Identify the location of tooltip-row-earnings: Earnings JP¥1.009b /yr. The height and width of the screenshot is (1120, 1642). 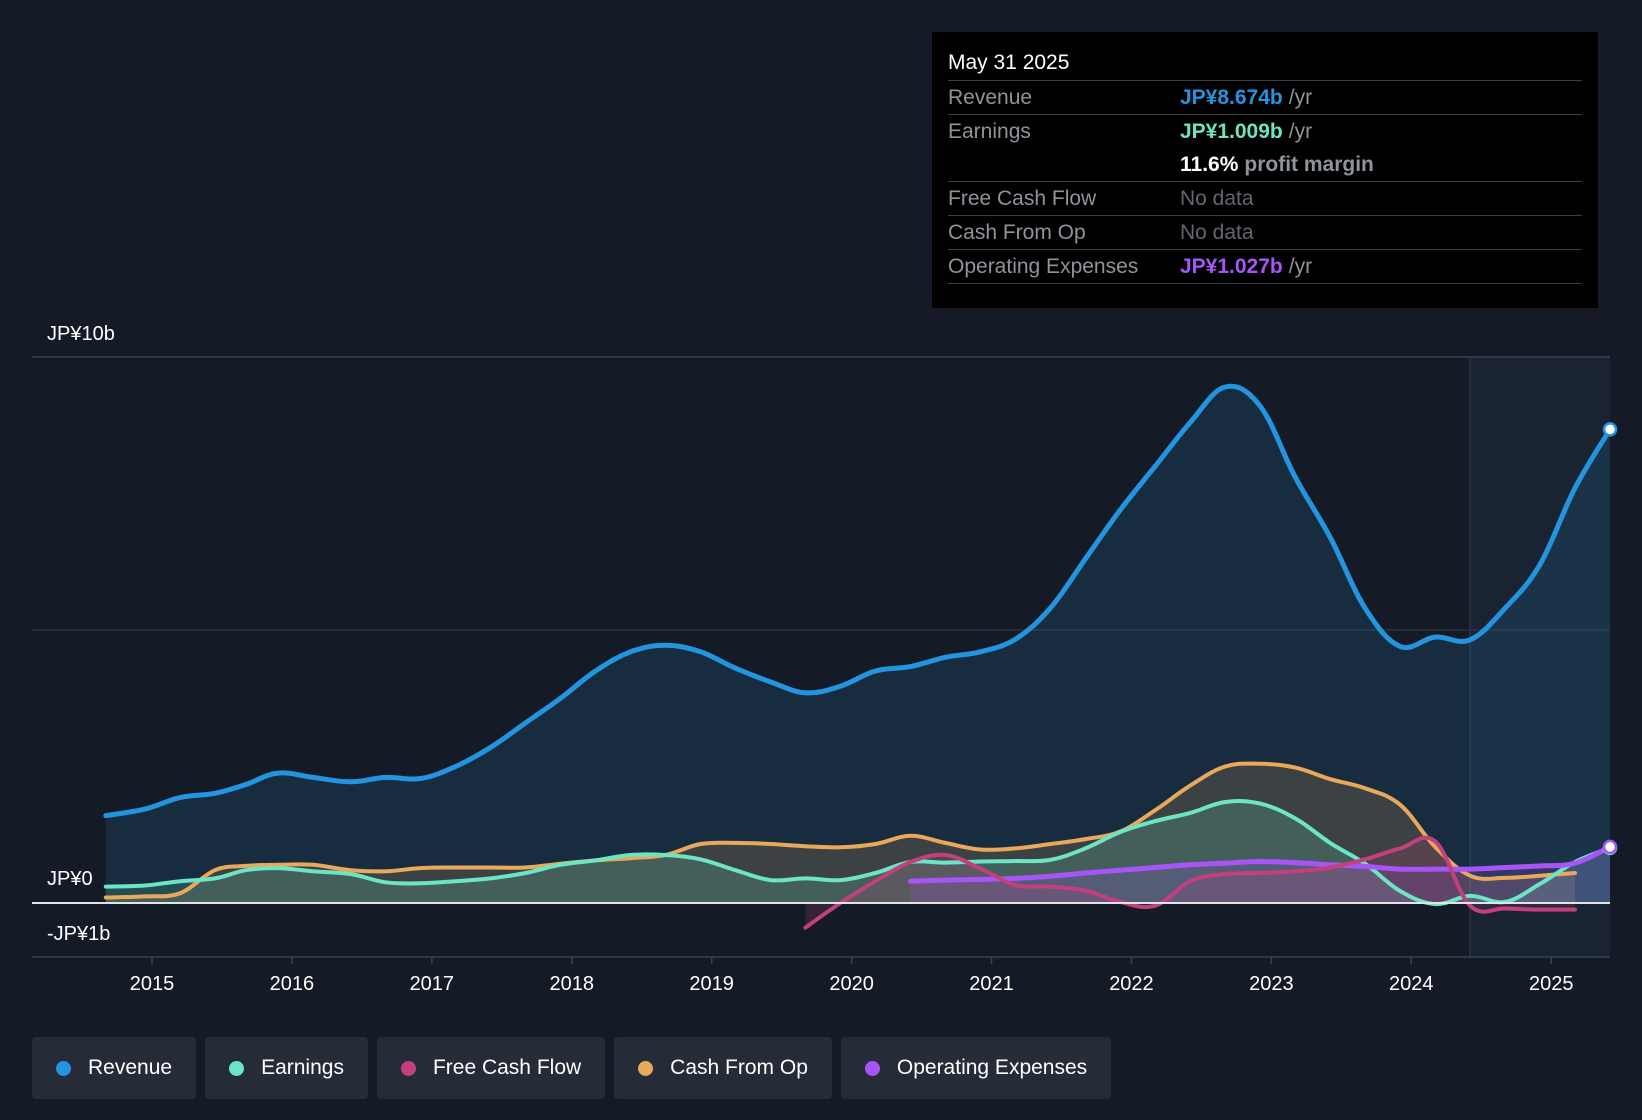
(1265, 131).